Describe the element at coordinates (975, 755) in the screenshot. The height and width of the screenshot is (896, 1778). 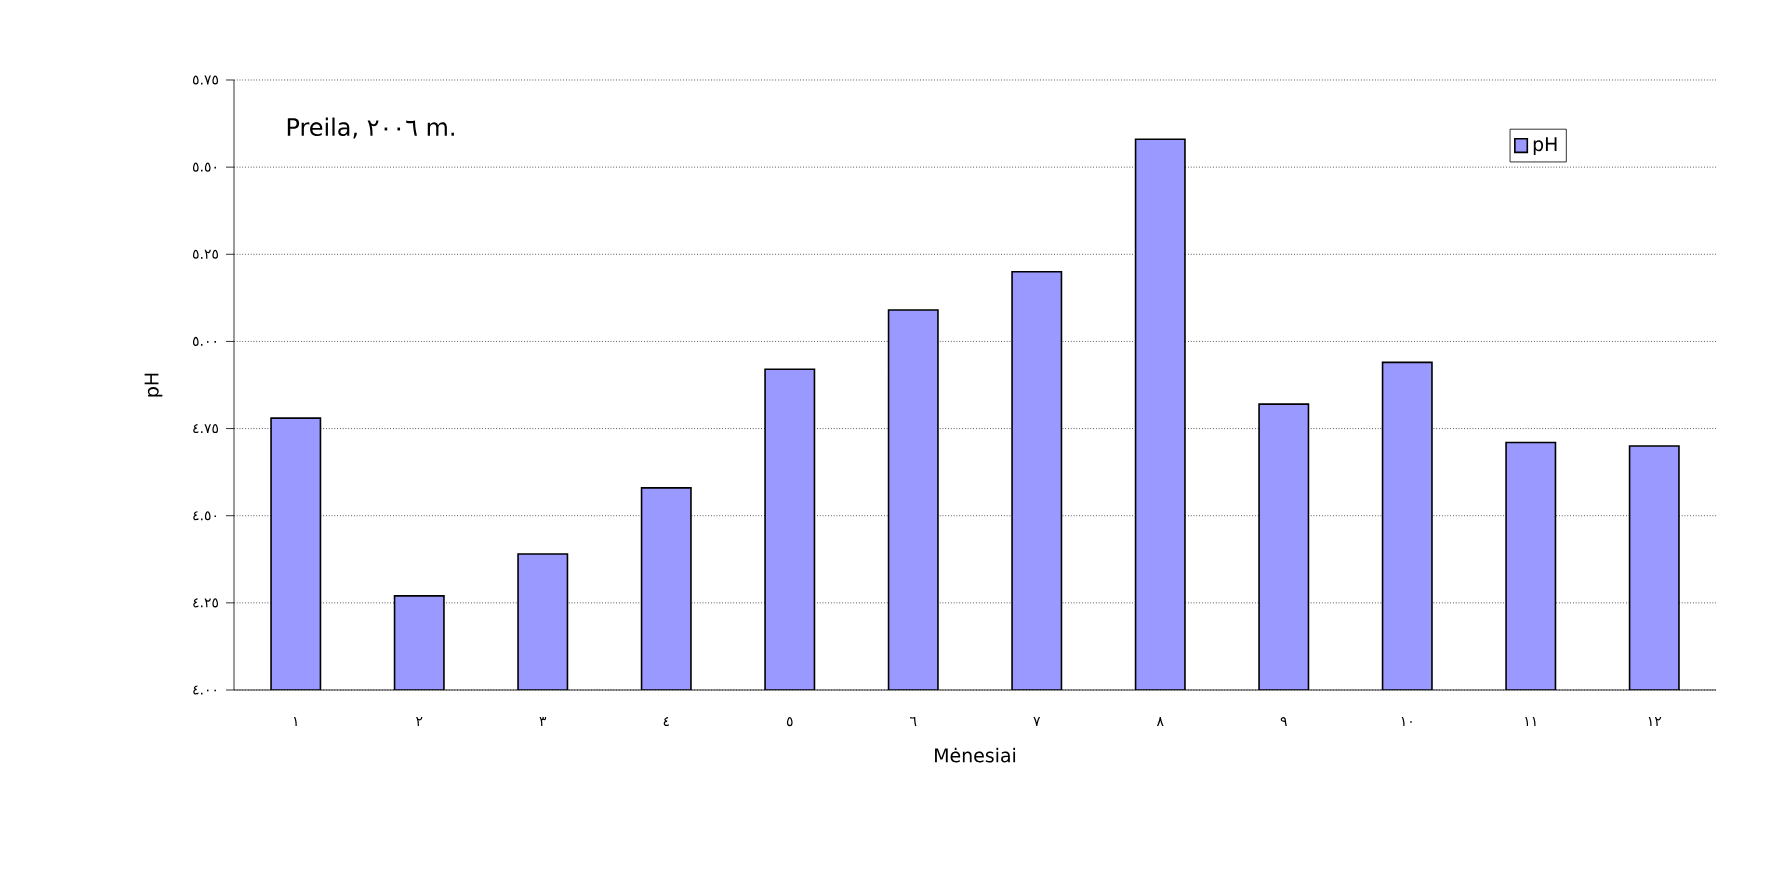
I see `x-axis-title: Mėnesiai` at that location.